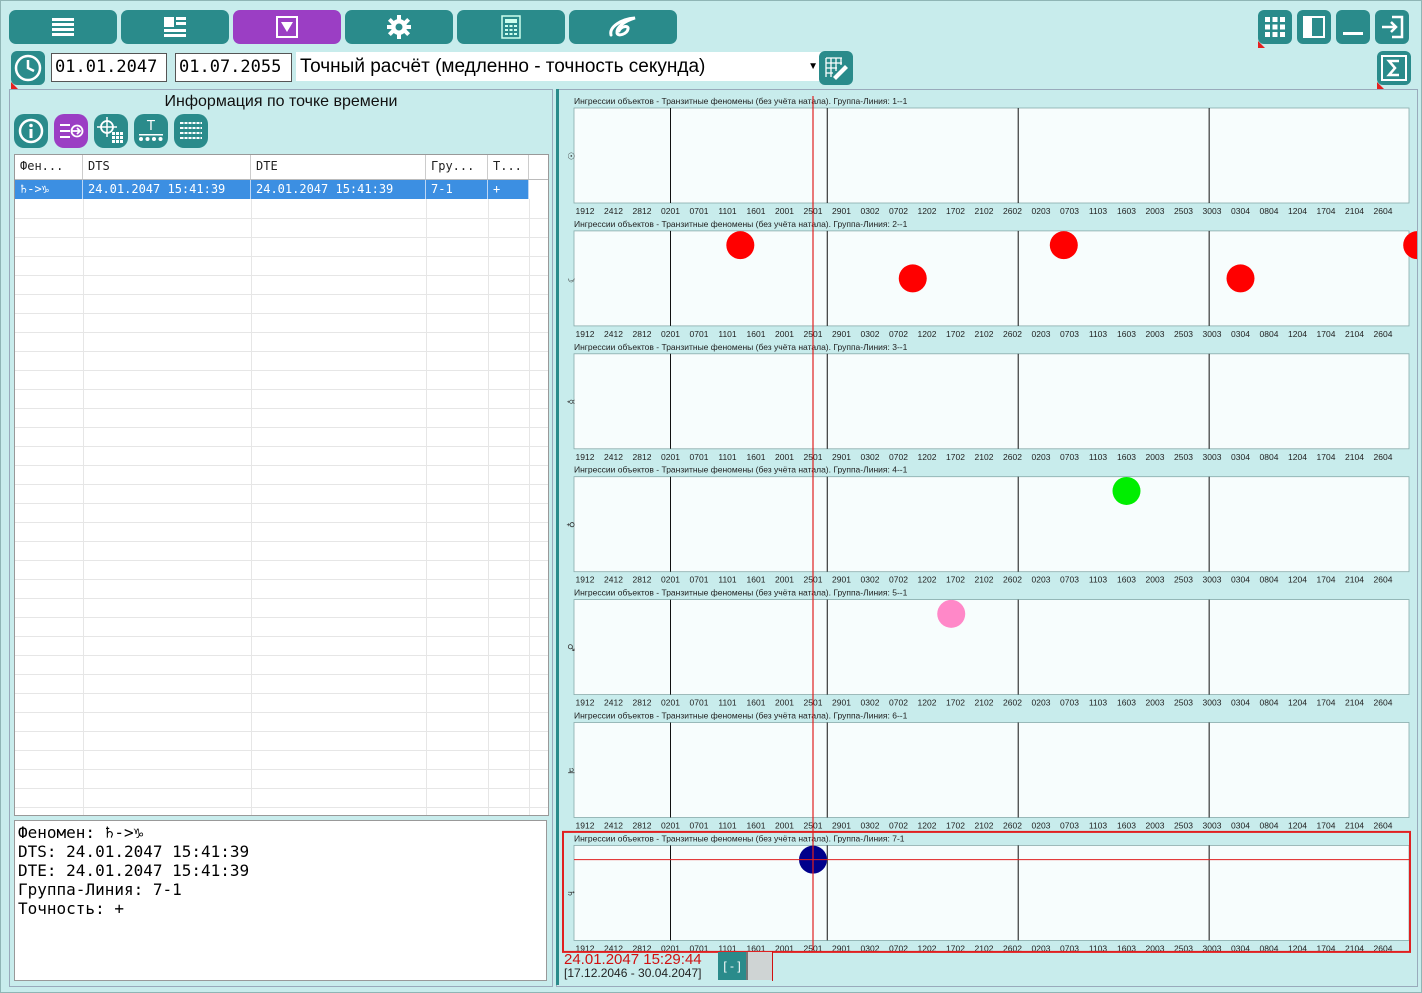 This screenshot has height=993, width=1422. Describe the element at coordinates (1126, 490) in the screenshot. I see `data-point` at that location.